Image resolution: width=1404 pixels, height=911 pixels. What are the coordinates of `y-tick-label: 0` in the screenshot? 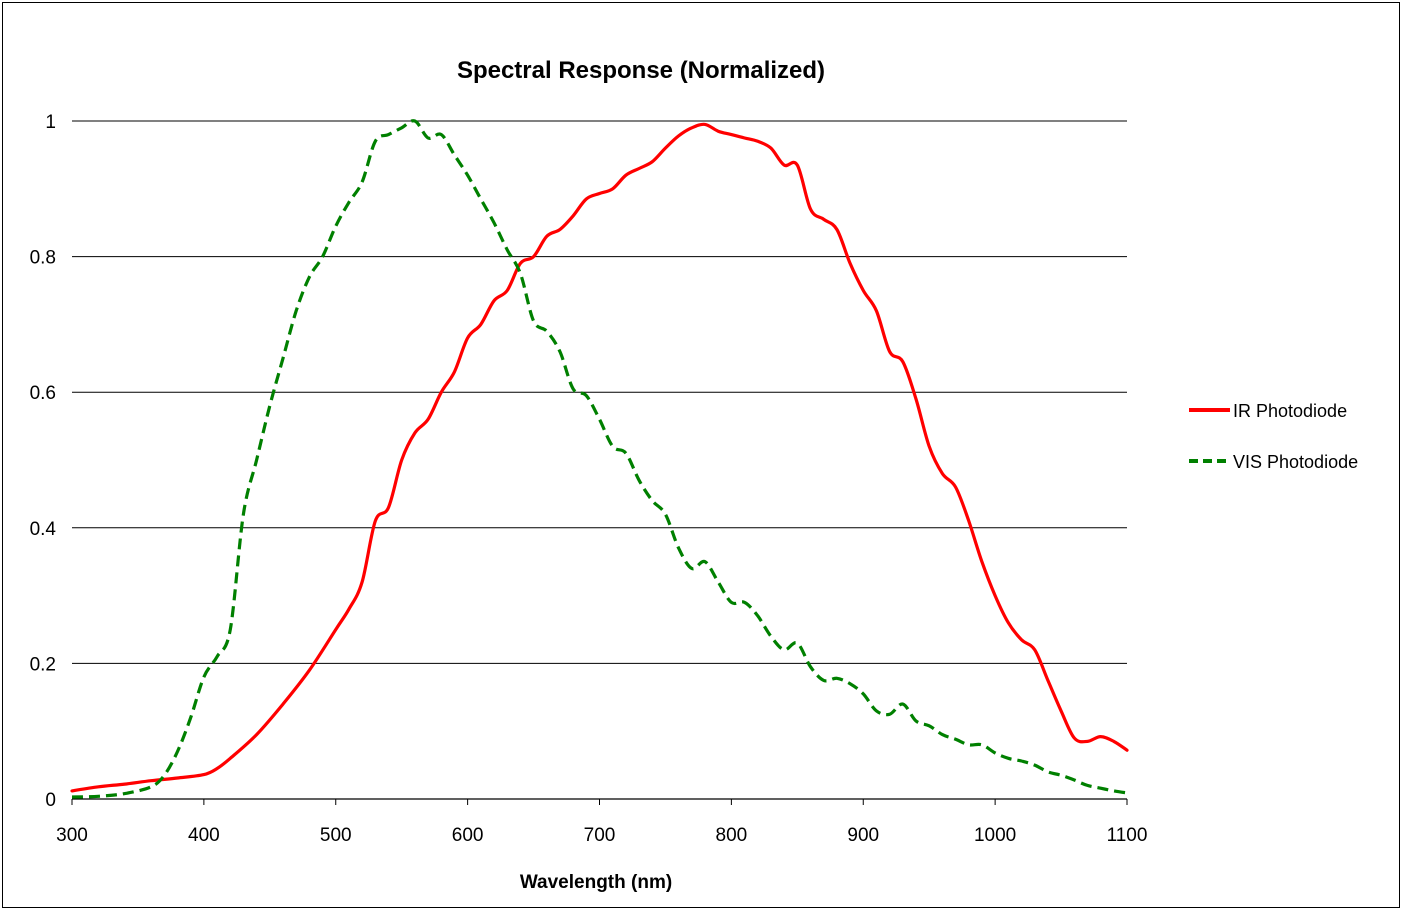 It's located at (50, 800).